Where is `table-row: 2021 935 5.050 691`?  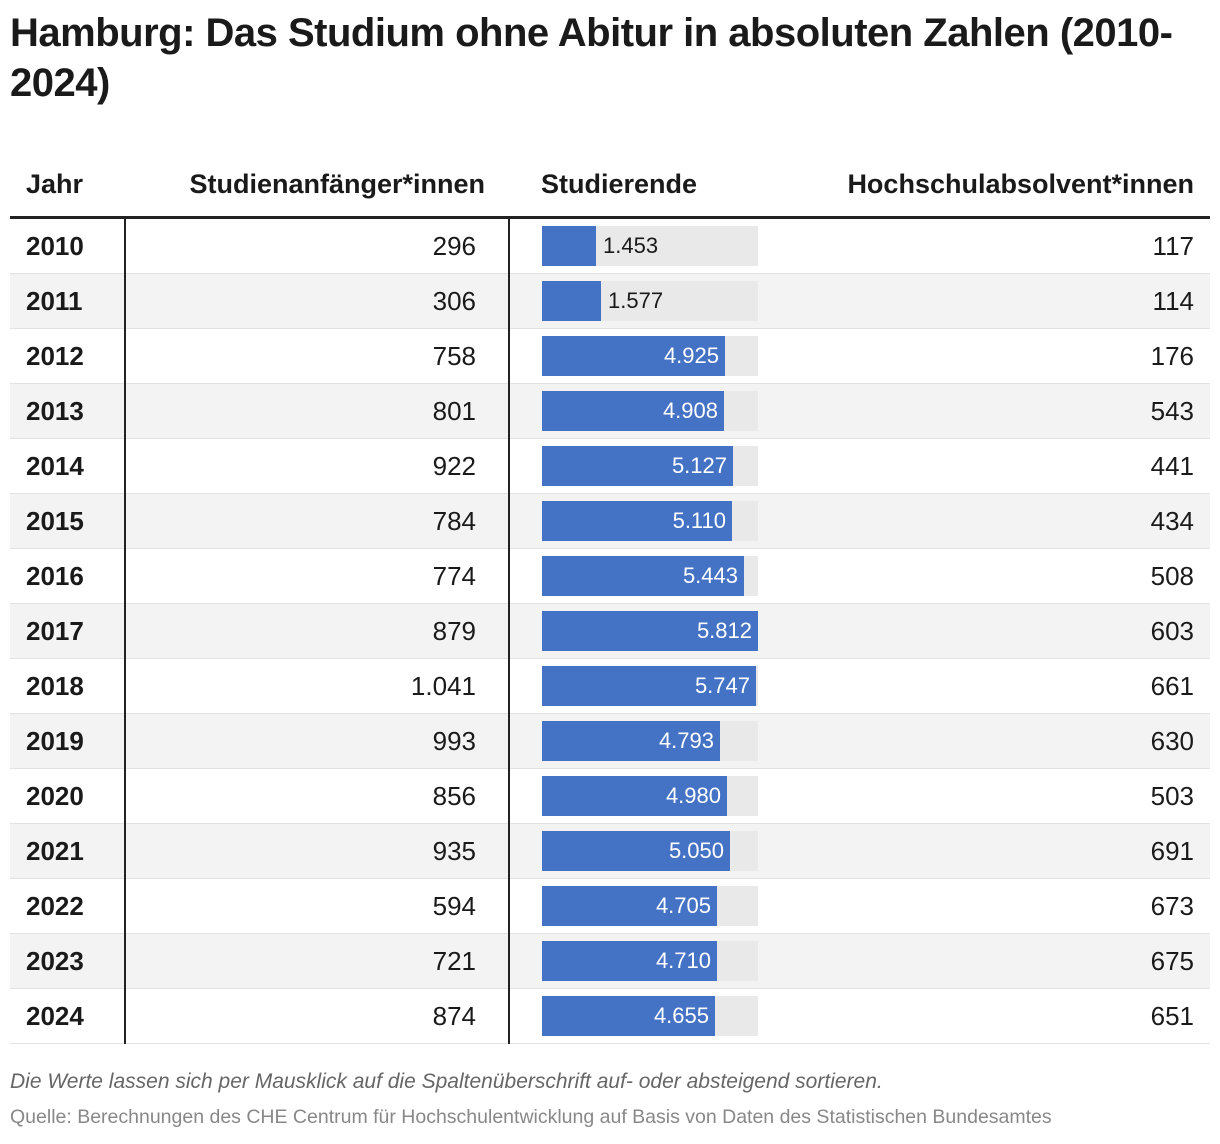
table-row: 2021 935 5.050 691 is located at coordinates (610, 851).